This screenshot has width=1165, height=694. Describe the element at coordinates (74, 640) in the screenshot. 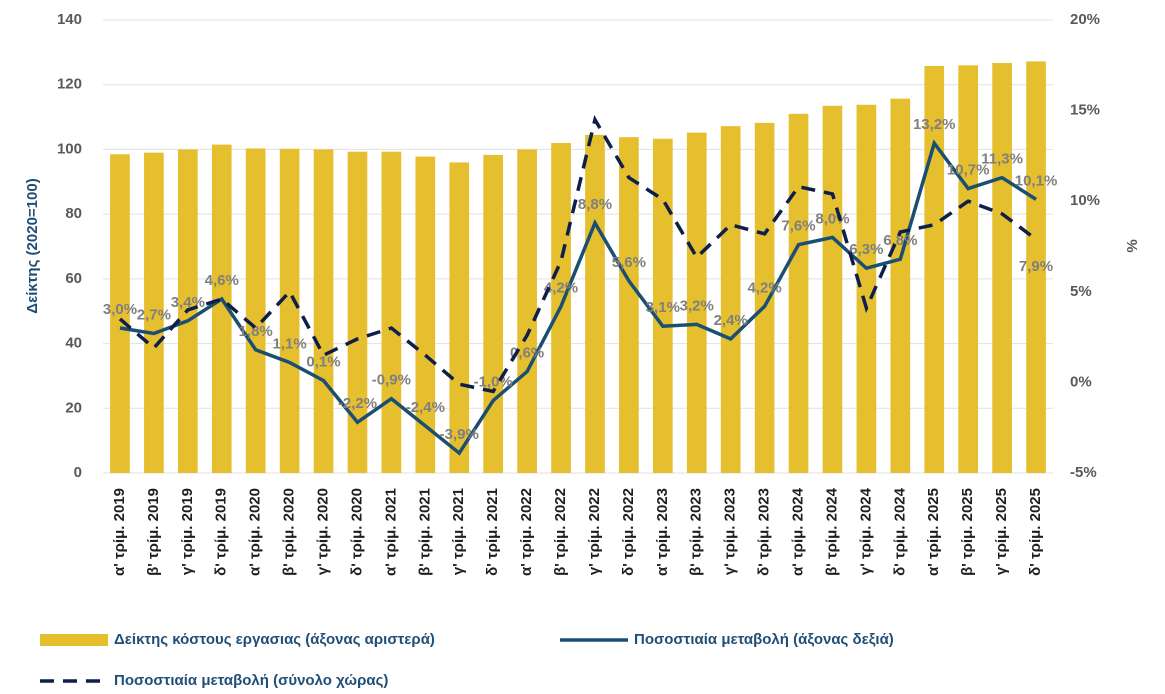

I see `legend-swatch` at that location.